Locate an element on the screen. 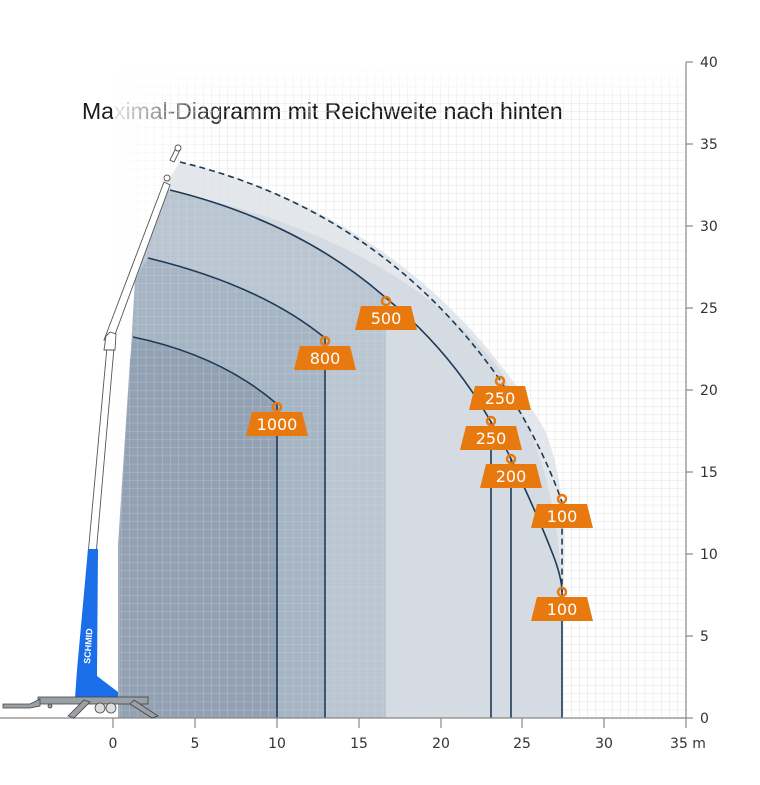  svg-text: 1000 is located at coordinates (277, 424).